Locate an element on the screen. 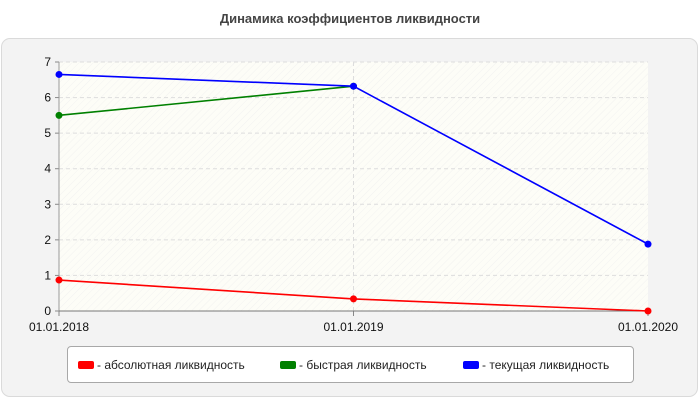  y-tick-label: 7 is located at coordinates (47, 62).